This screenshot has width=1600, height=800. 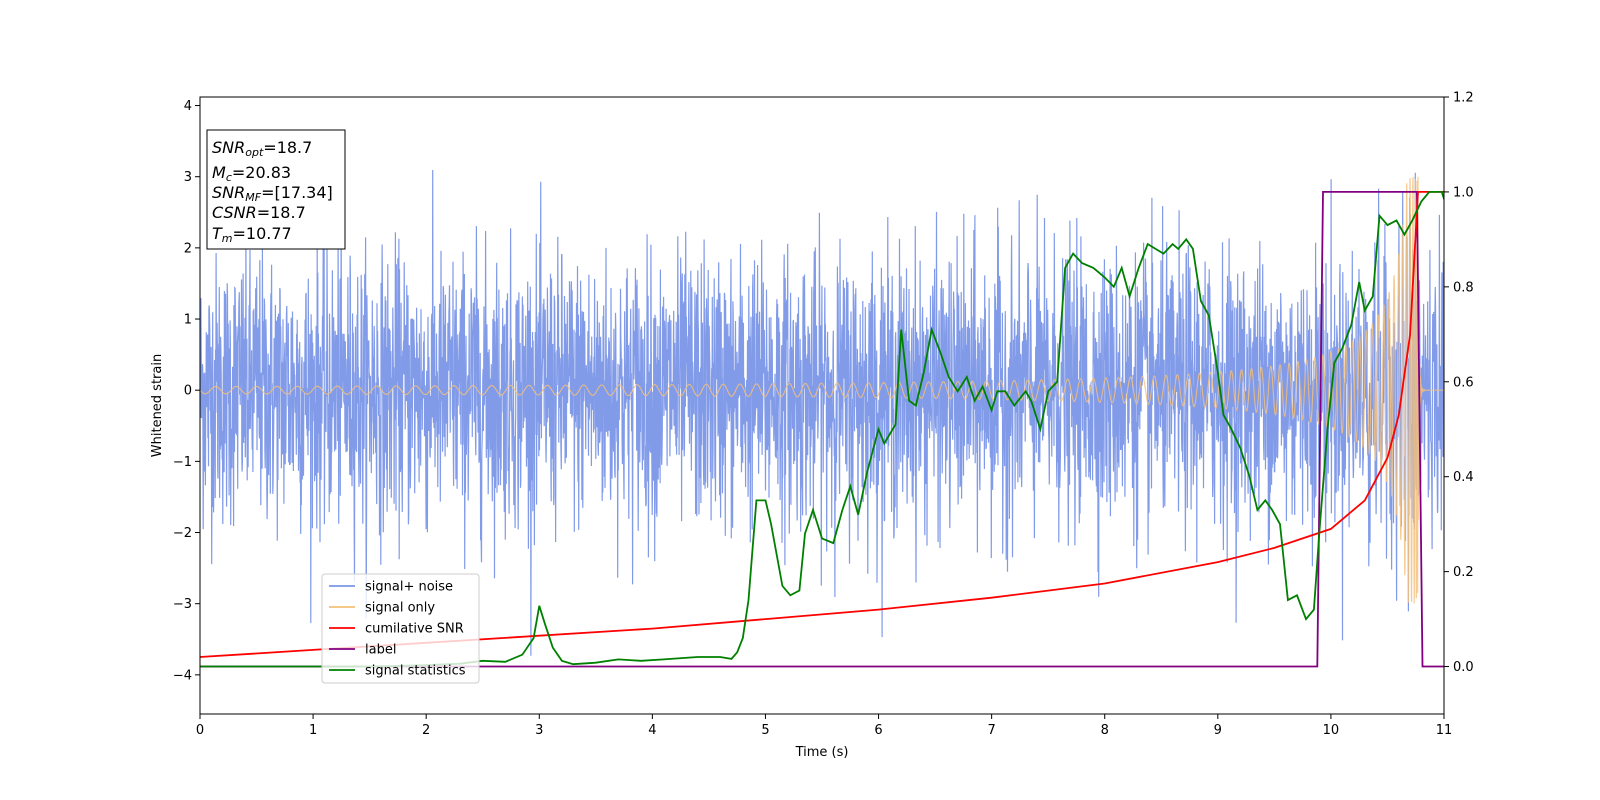 I want to click on x-tick-label: 3, so click(x=539, y=730).